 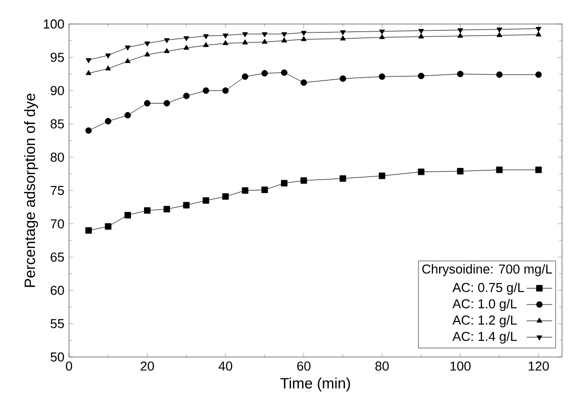 What do you see at coordinates (57, 290) in the screenshot?
I see `y-tick-label: 60` at bounding box center [57, 290].